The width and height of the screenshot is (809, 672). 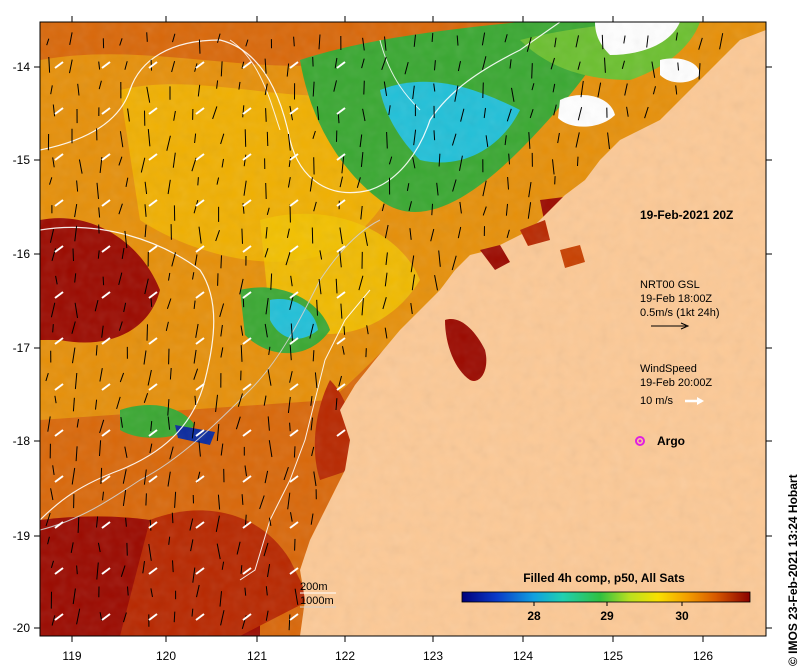 I want to click on wind-legend-scale: 10 m/s, so click(x=657, y=401).